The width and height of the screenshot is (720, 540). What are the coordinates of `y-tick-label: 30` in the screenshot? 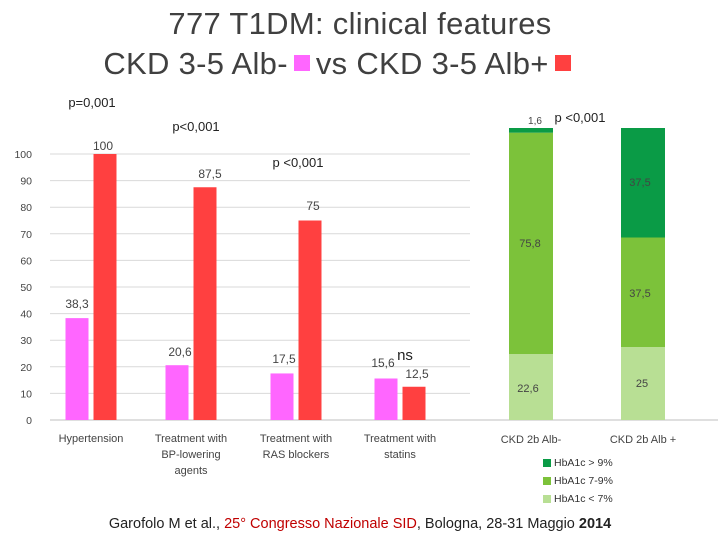 It's located at (26, 341).